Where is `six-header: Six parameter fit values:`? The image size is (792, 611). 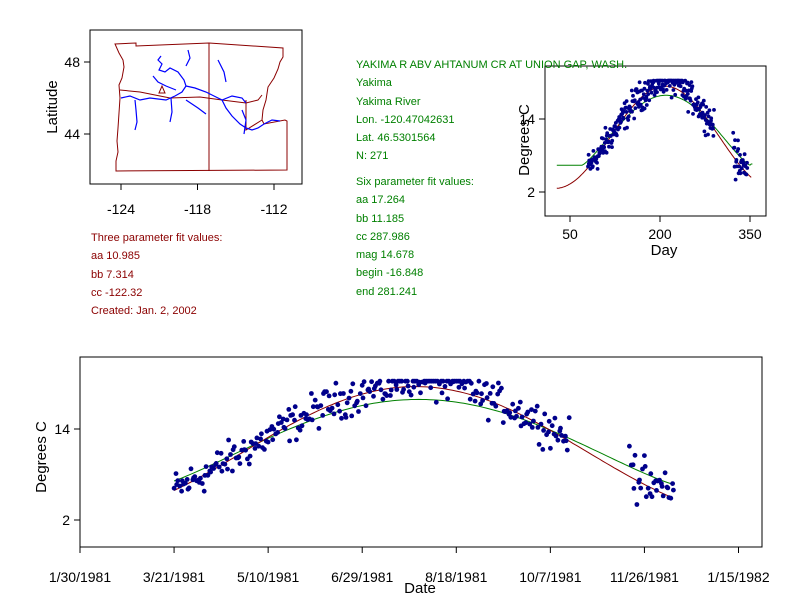
six-header: Six parameter fit values: is located at coordinates (415, 182).